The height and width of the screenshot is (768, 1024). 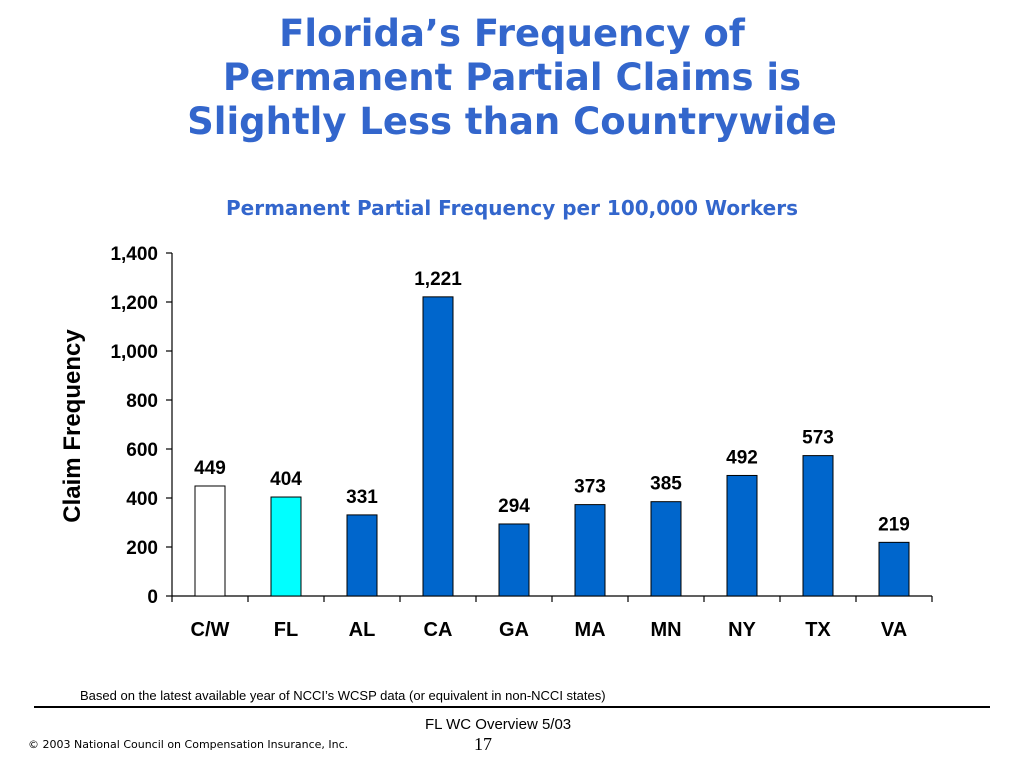 I want to click on bar-mn, so click(x=666, y=549).